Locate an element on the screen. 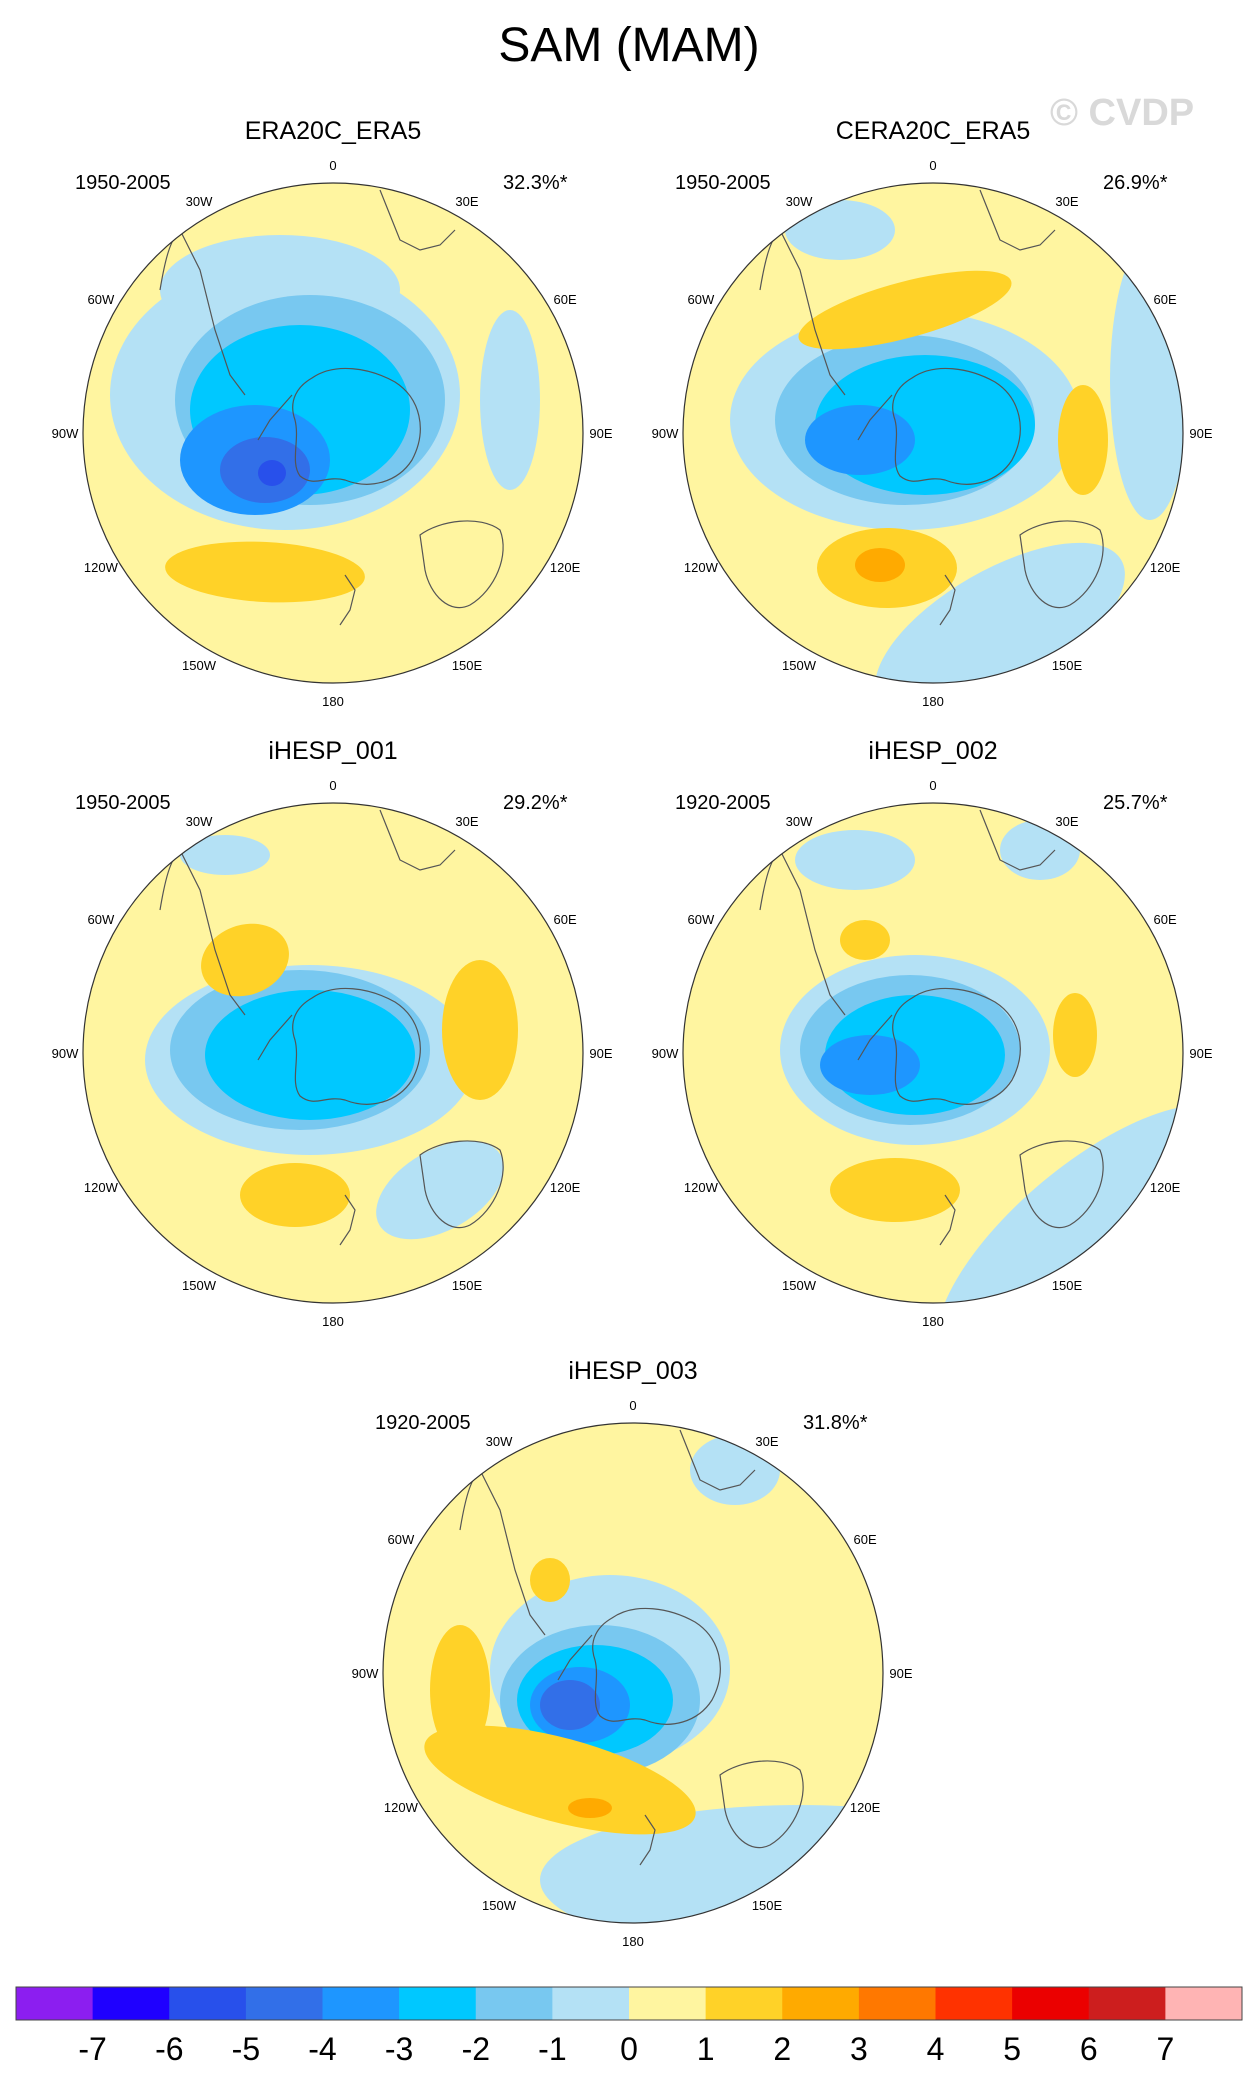 Image resolution: width=1258 pixels, height=2086 pixels. colorbar-tick-label: 7 is located at coordinates (1166, 2049).